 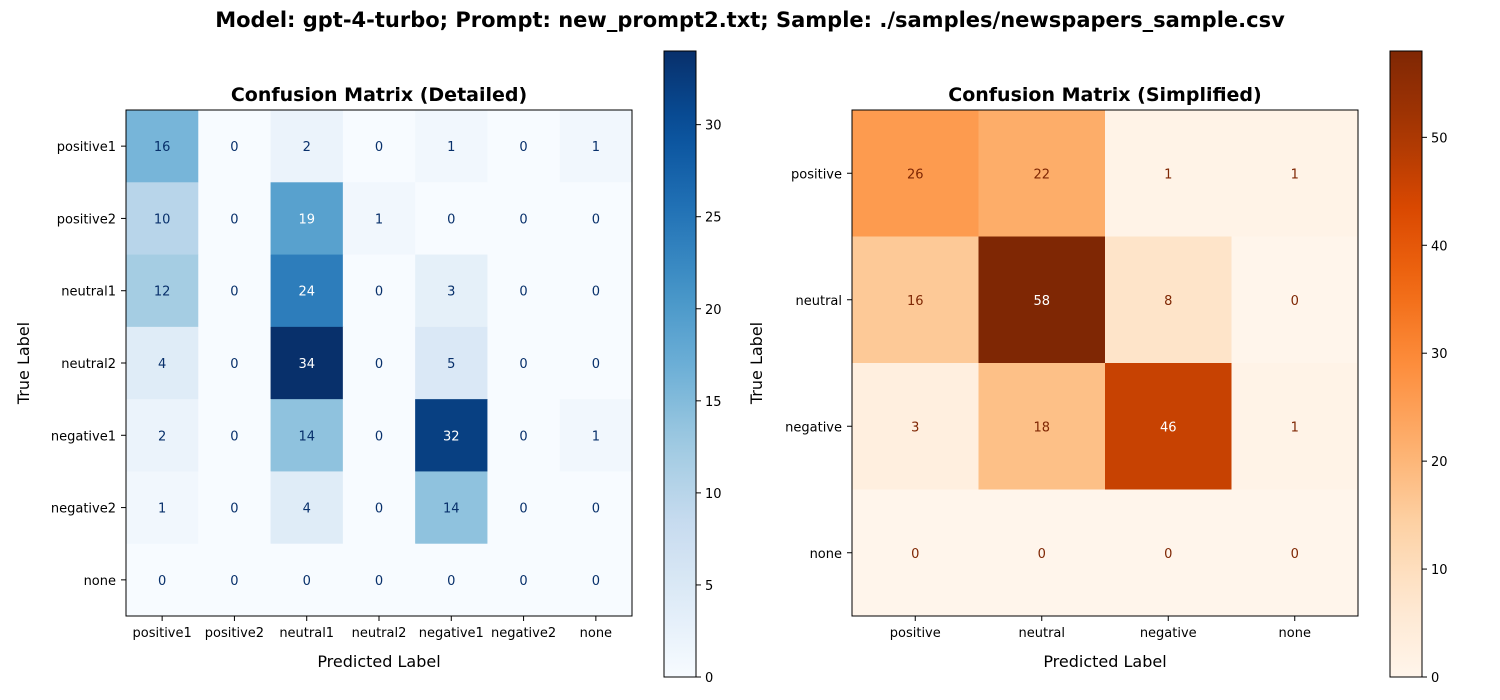 I want to click on colorbar-tick-label: 0, so click(x=709, y=678).